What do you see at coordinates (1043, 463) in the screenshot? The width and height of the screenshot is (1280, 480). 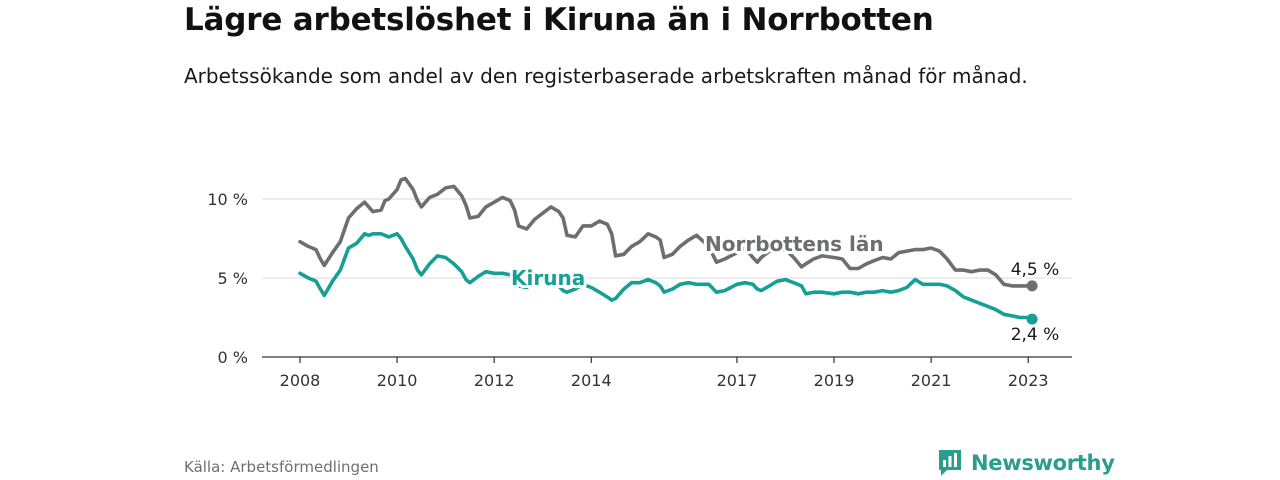 I see `brand-name: Newsworthy` at bounding box center [1043, 463].